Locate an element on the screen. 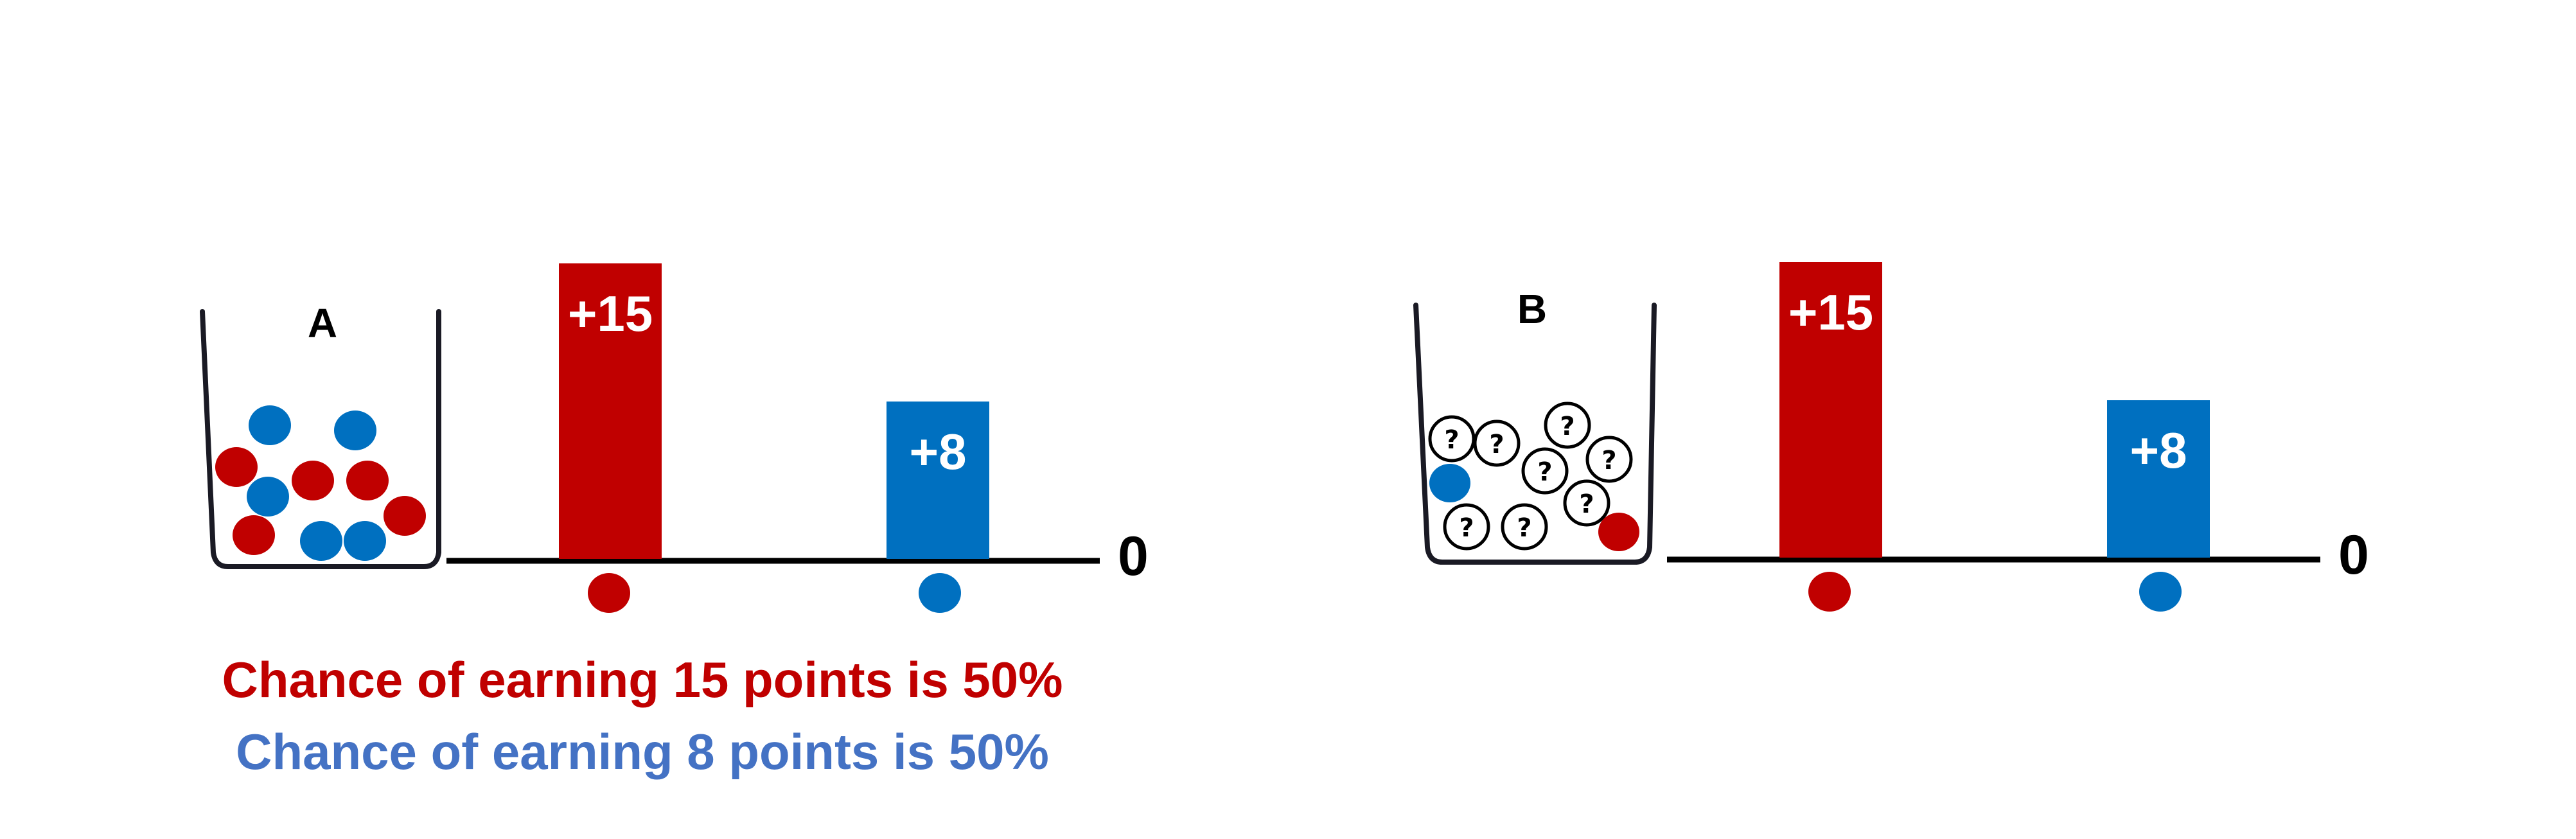  bar-low-a is located at coordinates (938, 480).